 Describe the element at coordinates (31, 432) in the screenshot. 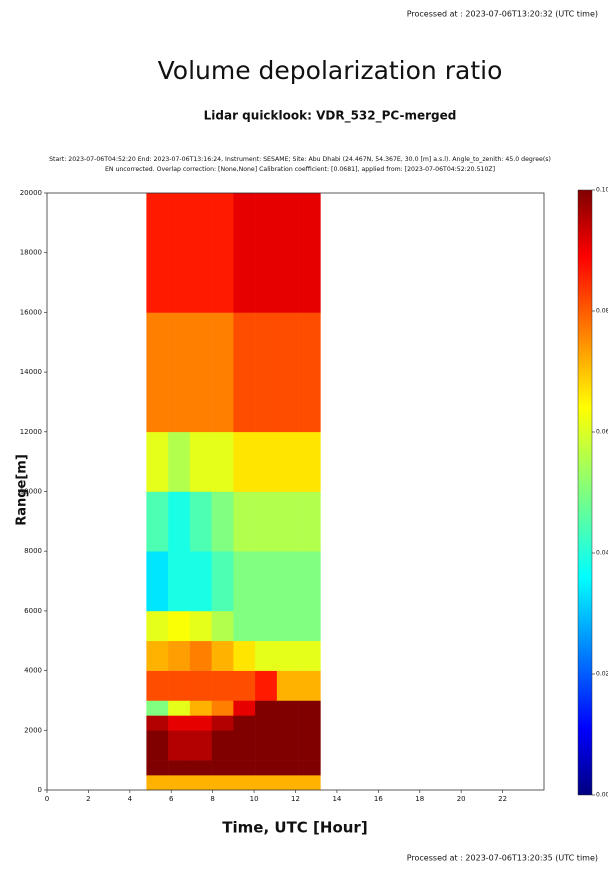

I see `y-tick-label: 12000` at that location.